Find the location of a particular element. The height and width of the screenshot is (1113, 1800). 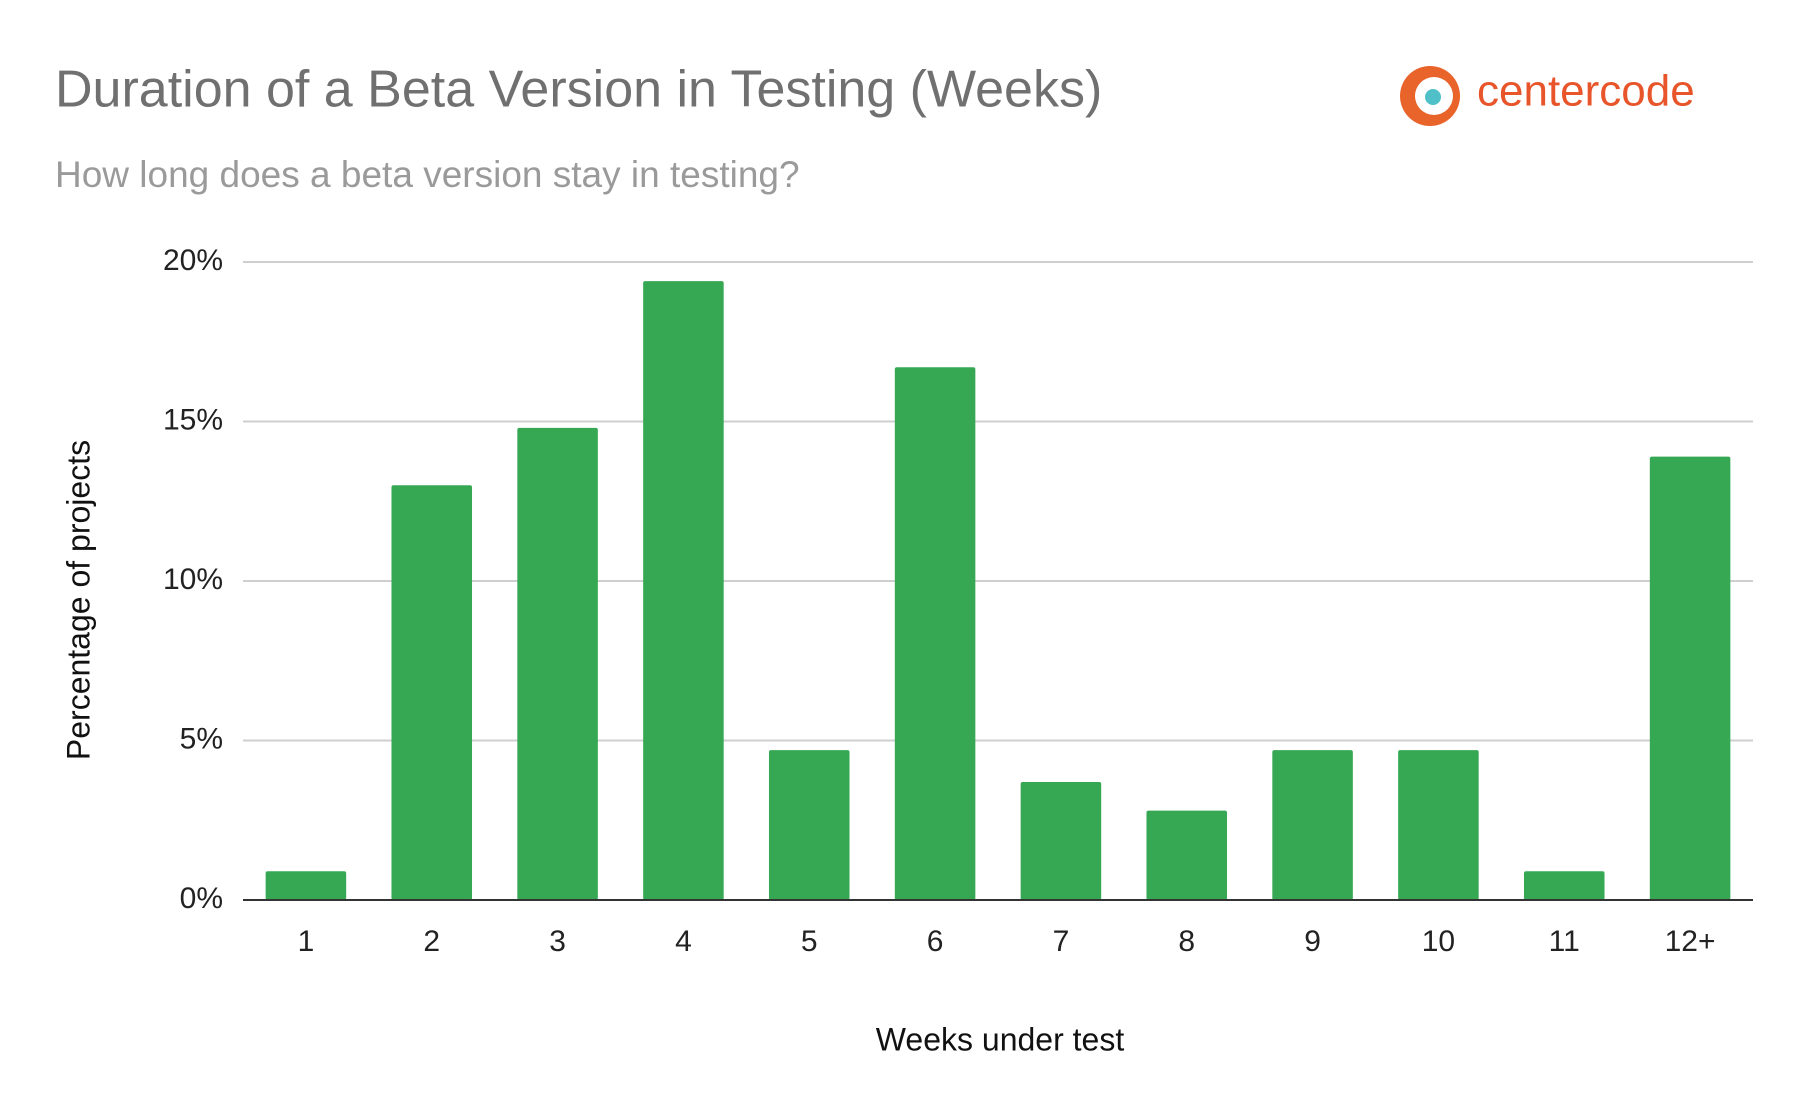

logo-dot is located at coordinates (1433, 97).